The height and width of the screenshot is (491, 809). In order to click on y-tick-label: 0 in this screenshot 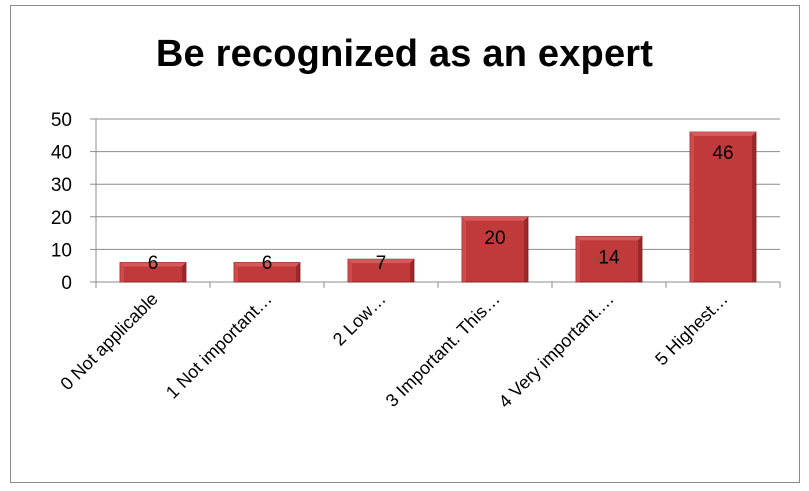, I will do `click(66, 283)`.